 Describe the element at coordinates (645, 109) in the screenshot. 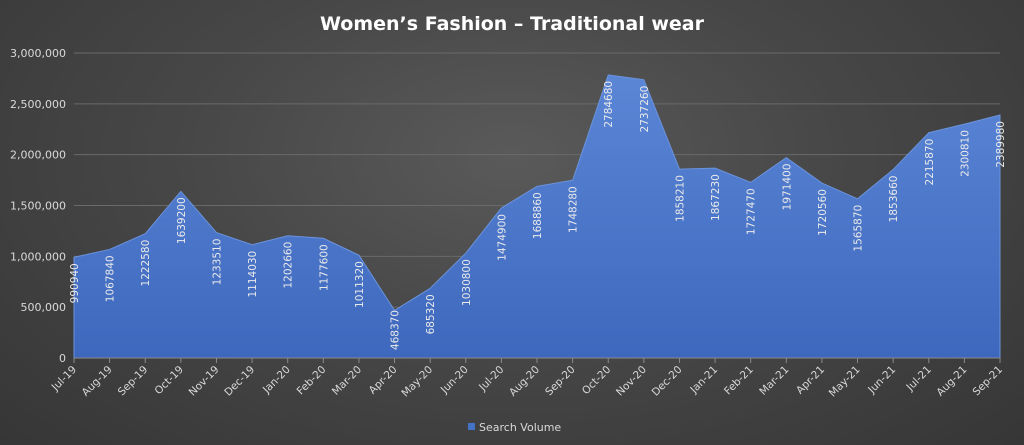

I see `data-label: 2737260` at that location.